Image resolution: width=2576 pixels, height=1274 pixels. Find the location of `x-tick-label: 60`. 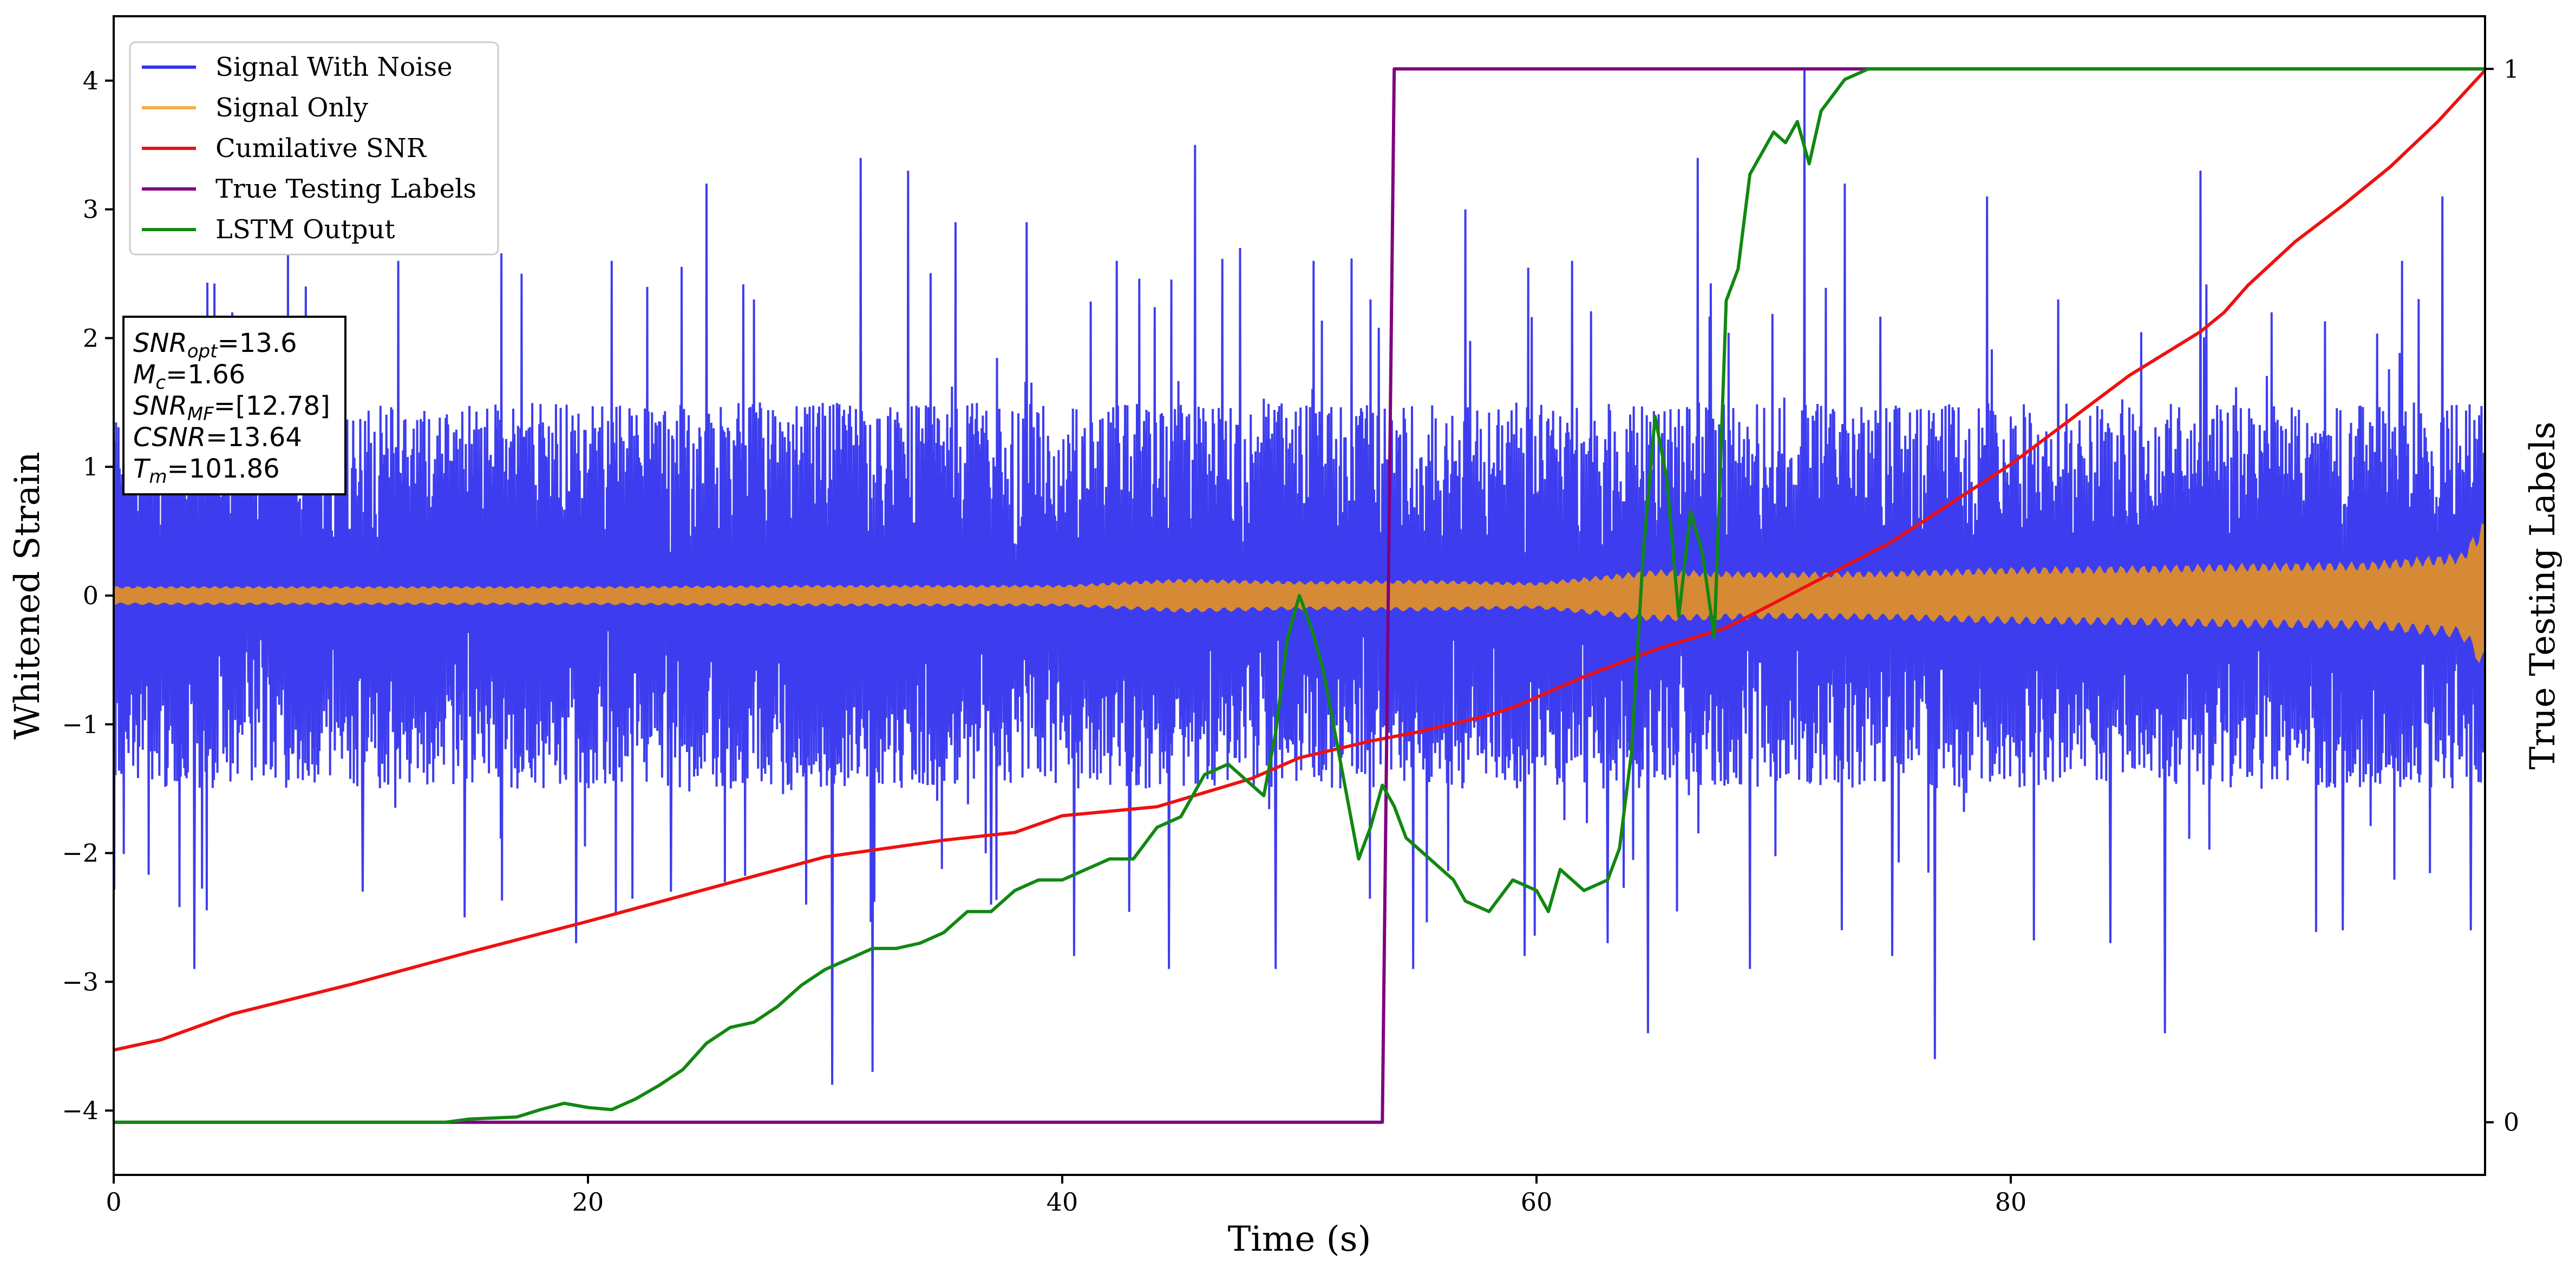

x-tick-label: 60 is located at coordinates (1537, 1202).